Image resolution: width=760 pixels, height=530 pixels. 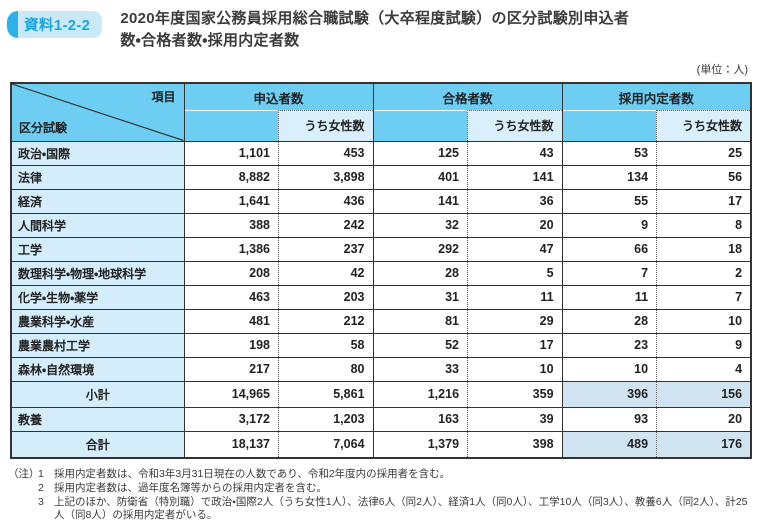 I want to click on table-row: 政治・国際 1,101 453 125 43 53 25, so click(x=381, y=152).